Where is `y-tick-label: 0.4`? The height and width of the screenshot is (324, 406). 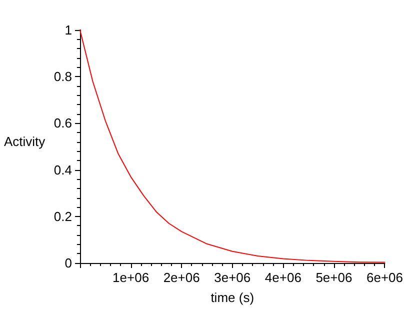
y-tick-label: 0.4 is located at coordinates (63, 170).